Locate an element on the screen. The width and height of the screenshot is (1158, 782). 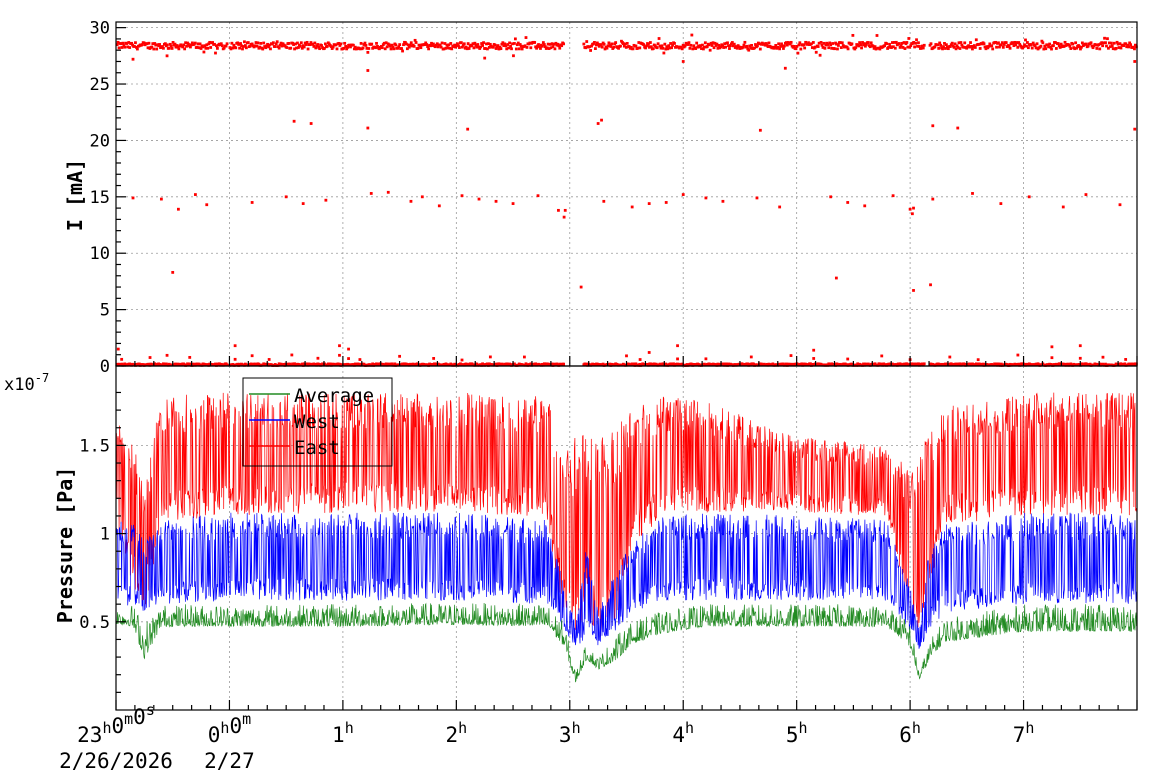
time-tick-label: 6h is located at coordinates (910, 733).